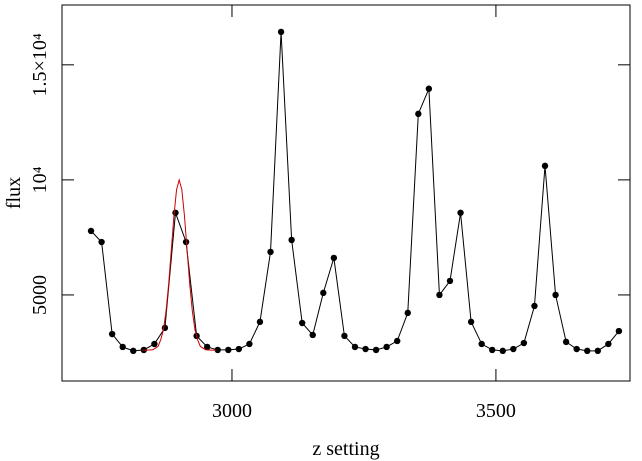 Image resolution: width=642 pixels, height=461 pixels. Describe the element at coordinates (40, 295) in the screenshot. I see `y-tick-label: 5000` at that location.